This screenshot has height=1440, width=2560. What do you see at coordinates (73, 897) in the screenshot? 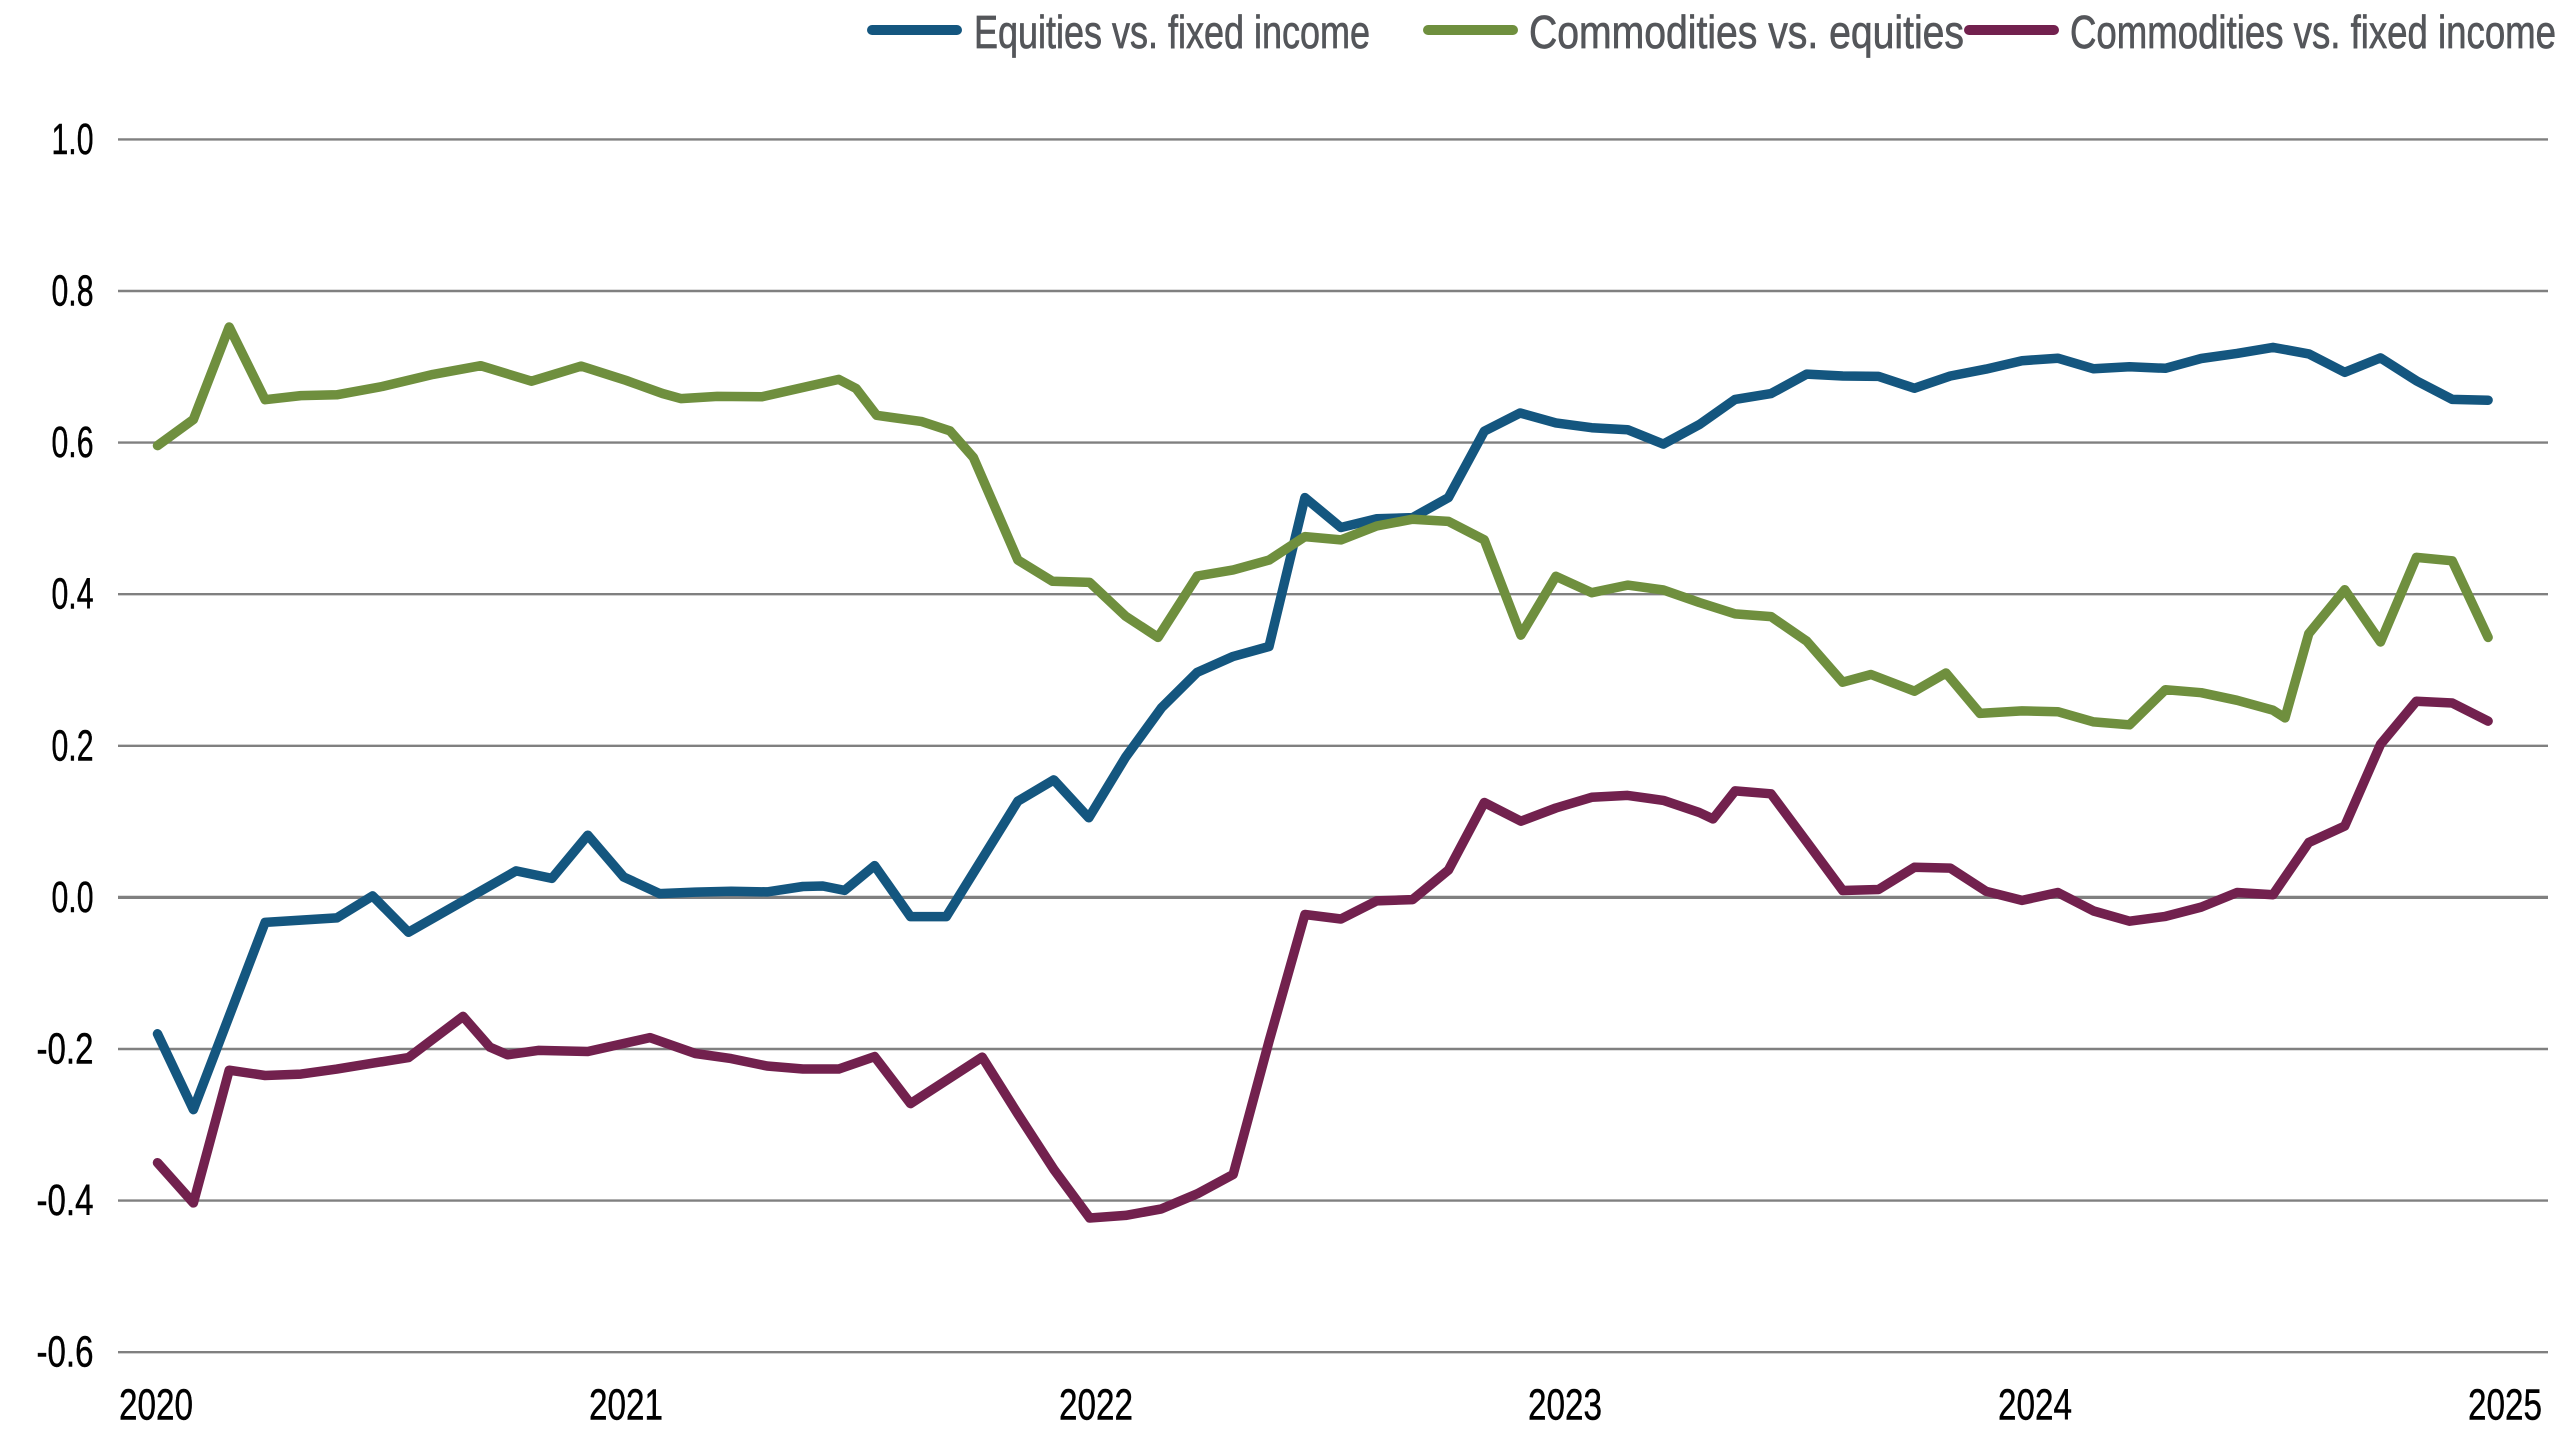
I see `svg-text: 0.0` at bounding box center [73, 897].